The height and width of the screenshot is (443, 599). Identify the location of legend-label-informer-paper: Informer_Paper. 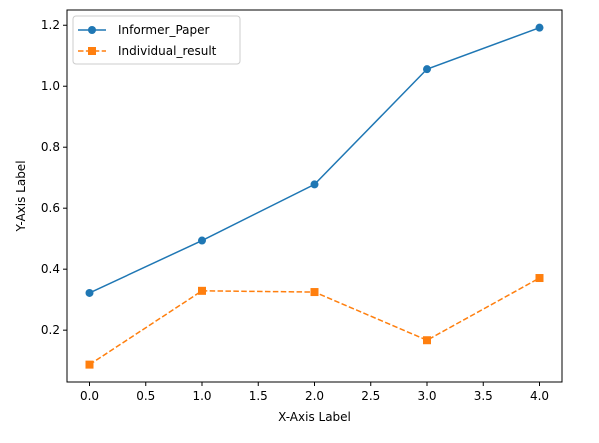
(163, 30).